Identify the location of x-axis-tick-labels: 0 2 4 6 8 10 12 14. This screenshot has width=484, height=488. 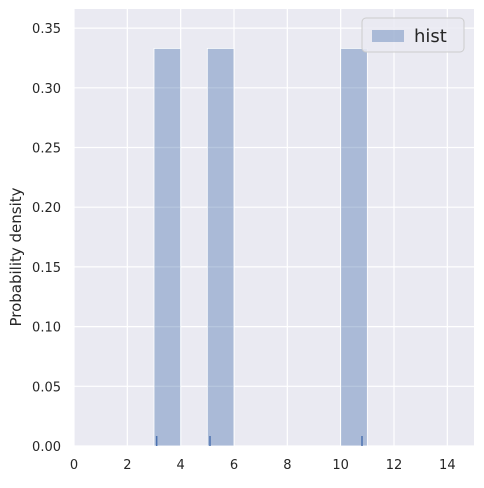
(263, 465).